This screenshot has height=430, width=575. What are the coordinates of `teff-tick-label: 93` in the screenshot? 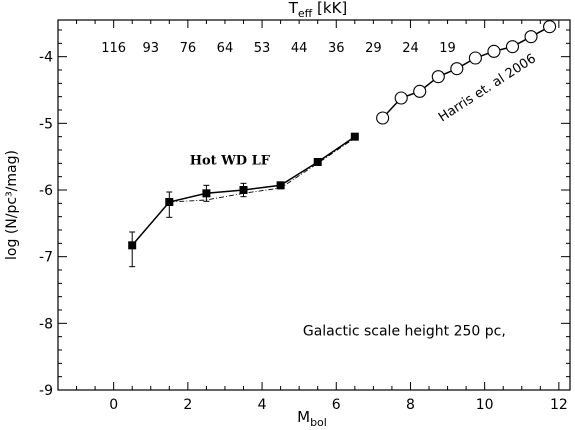 It's located at (150, 48).